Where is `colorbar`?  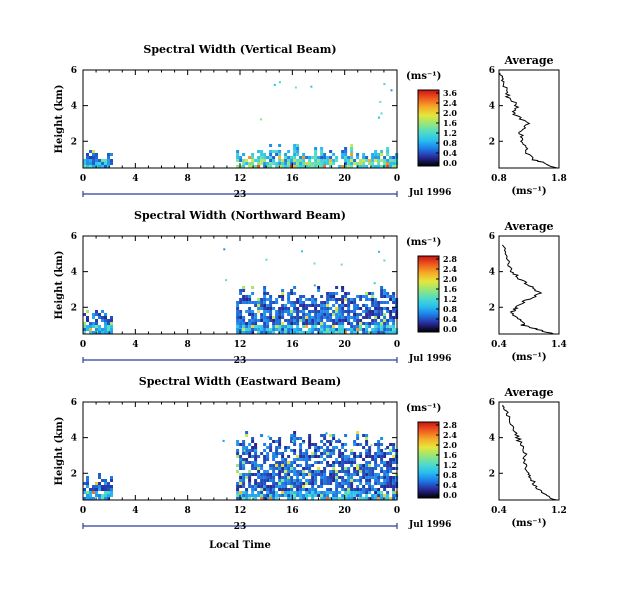 colorbar is located at coordinates (428, 294).